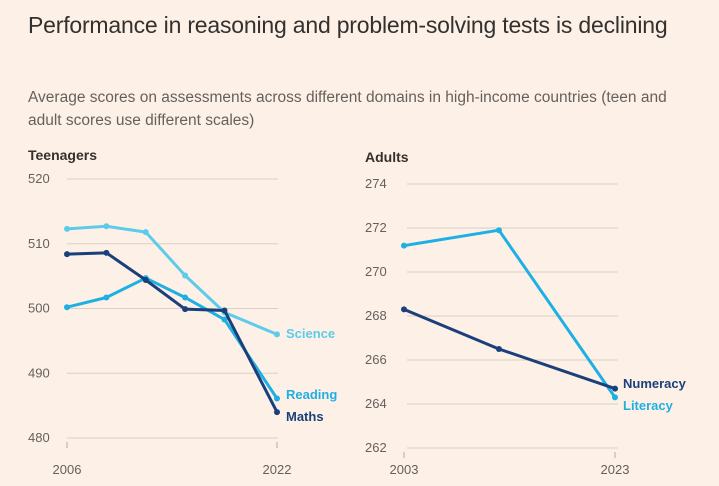 This screenshot has height=486, width=719. Describe the element at coordinates (39, 437) in the screenshot. I see `teenagers-y-tick-label: 480` at that location.